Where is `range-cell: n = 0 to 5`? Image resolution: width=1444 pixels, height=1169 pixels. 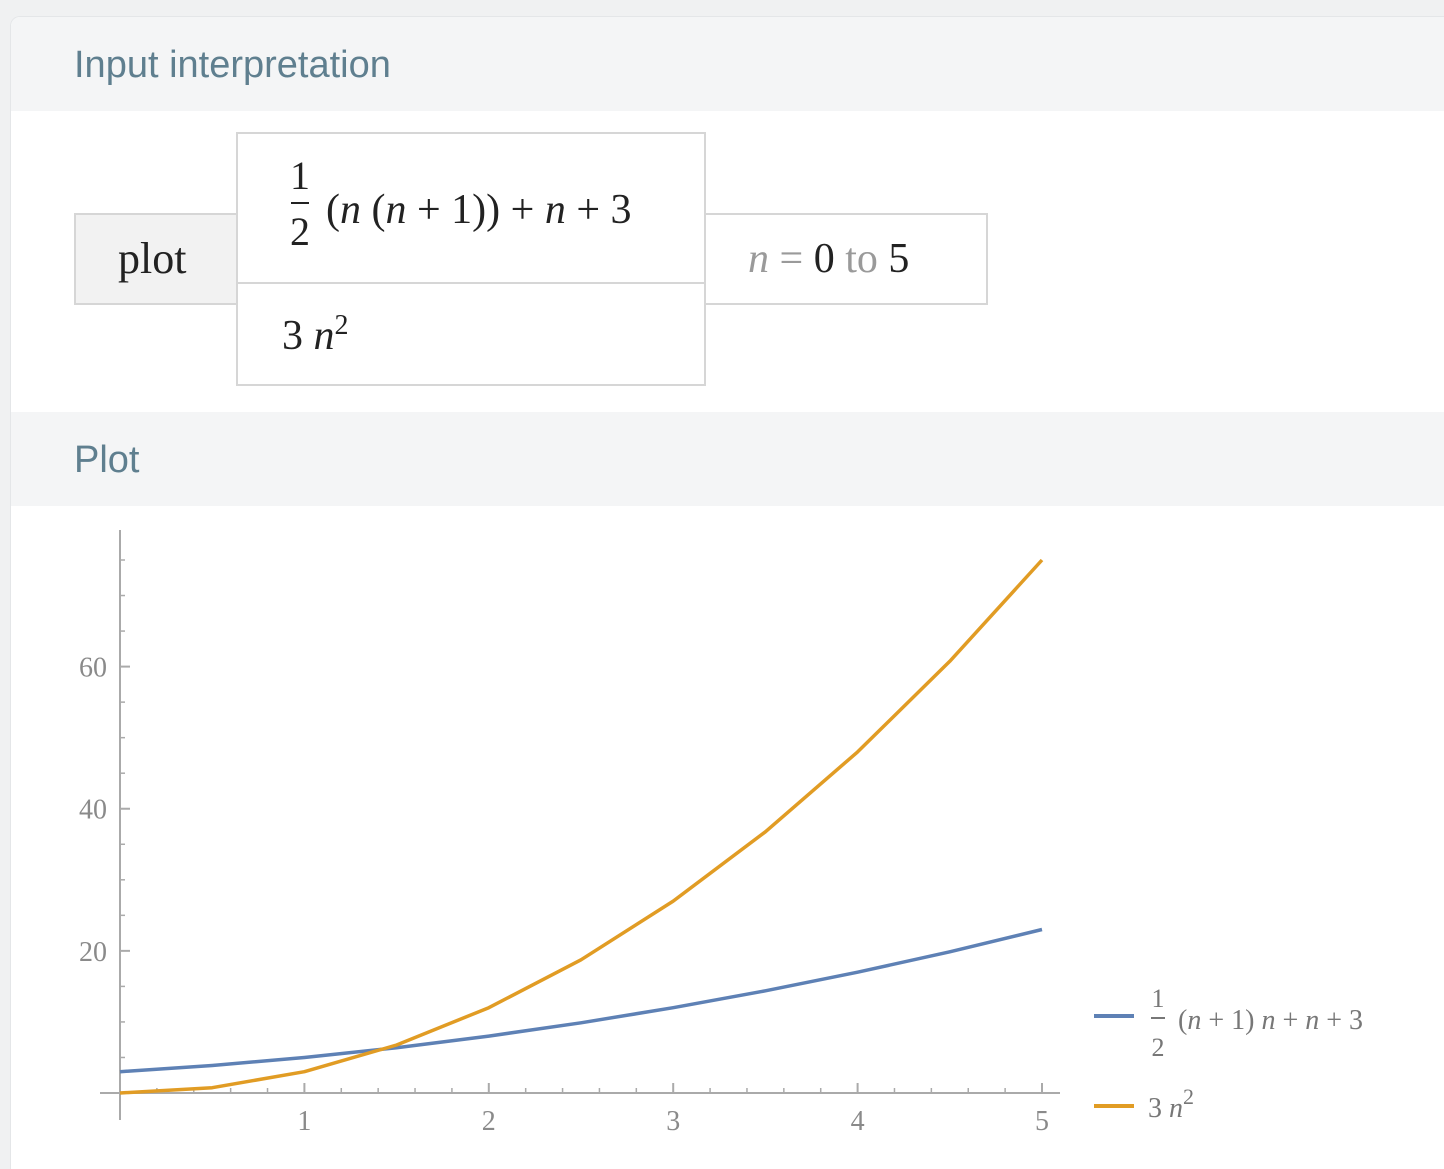
range-cell: n = 0 to 5 is located at coordinates (846, 259).